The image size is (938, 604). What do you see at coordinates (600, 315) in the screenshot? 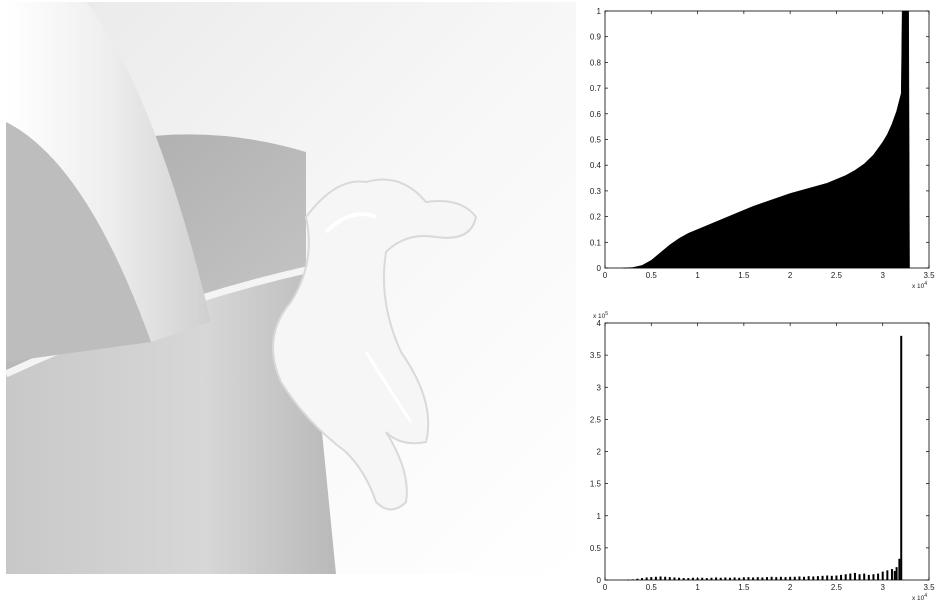
I see `y-exponent-label: x 105` at bounding box center [600, 315].